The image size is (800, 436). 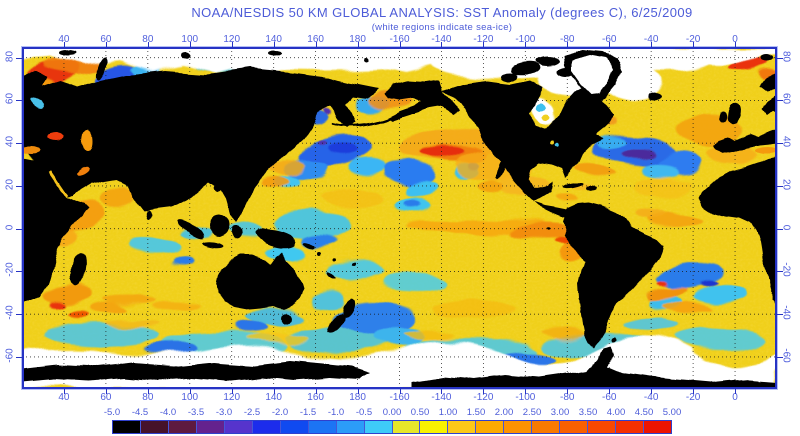 I want to click on colorbar-value-label: -4.5, so click(x=140, y=412).